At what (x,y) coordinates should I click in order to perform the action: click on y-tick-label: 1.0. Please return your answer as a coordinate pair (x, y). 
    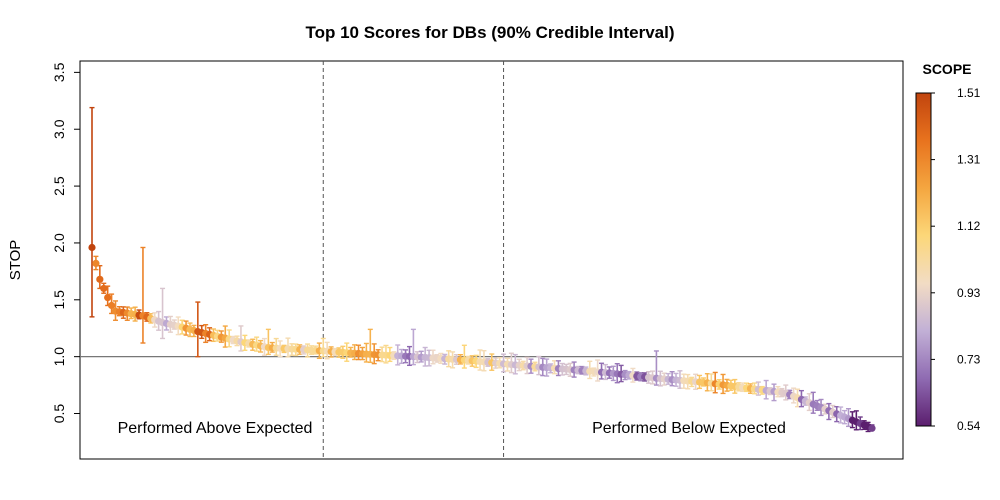
    Looking at the image, I should click on (59, 357).